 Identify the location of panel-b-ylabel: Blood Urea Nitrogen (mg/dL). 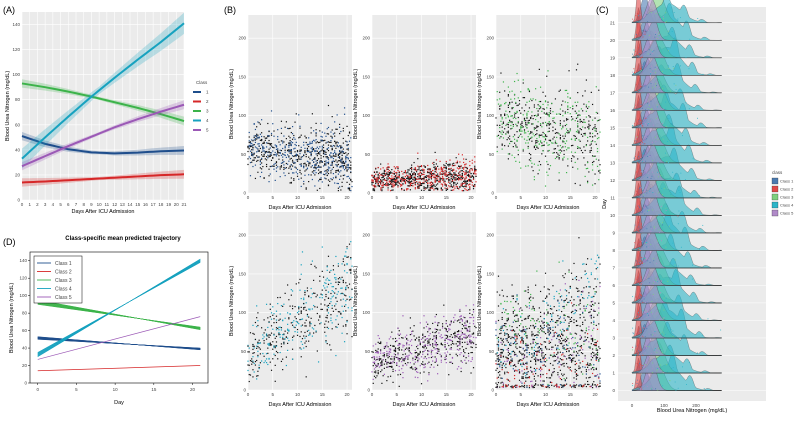
(356, 301).